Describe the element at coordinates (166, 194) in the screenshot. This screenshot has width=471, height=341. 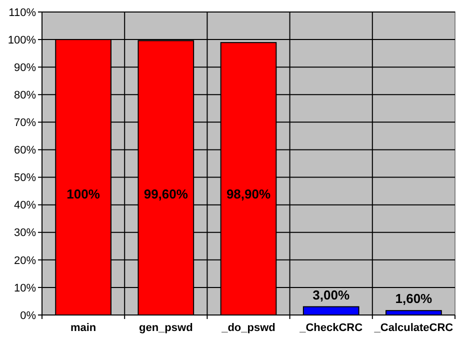
I see `data-label: 99,60%` at that location.